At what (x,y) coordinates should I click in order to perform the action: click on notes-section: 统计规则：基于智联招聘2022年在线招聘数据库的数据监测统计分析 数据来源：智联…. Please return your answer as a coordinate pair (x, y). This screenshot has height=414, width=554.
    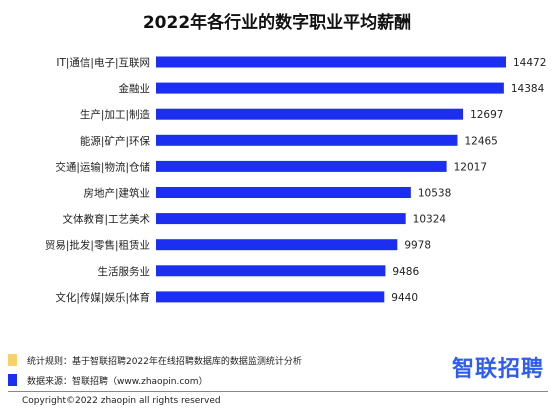
    Looking at the image, I should click on (155, 370).